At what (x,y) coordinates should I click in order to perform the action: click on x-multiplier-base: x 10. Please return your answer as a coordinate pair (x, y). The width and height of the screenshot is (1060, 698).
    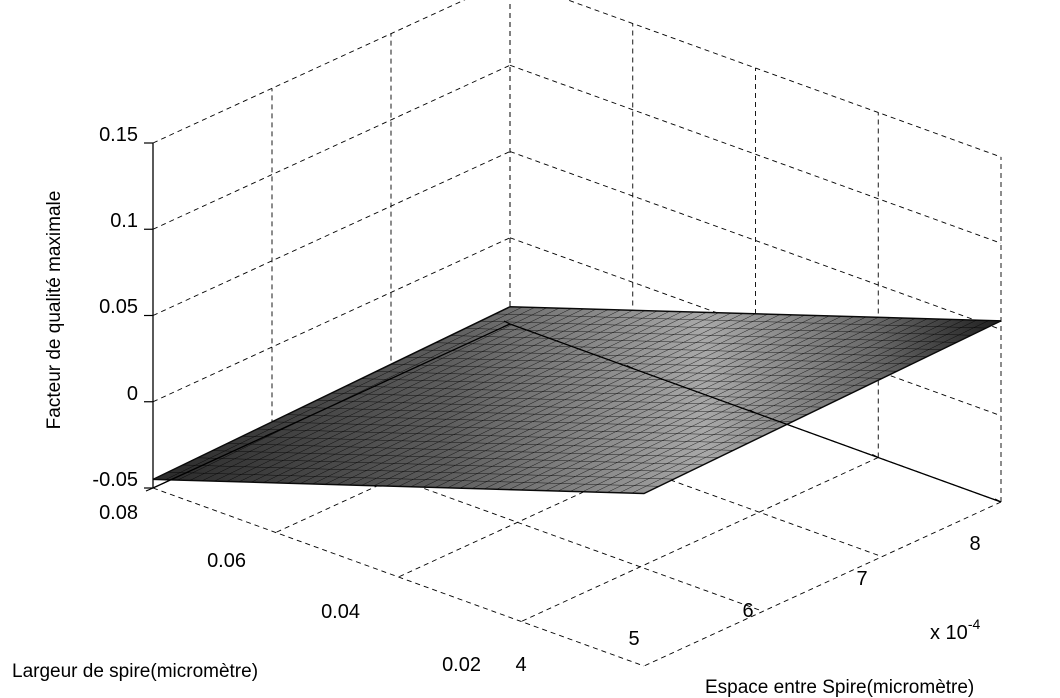
    Looking at the image, I should click on (949, 633).